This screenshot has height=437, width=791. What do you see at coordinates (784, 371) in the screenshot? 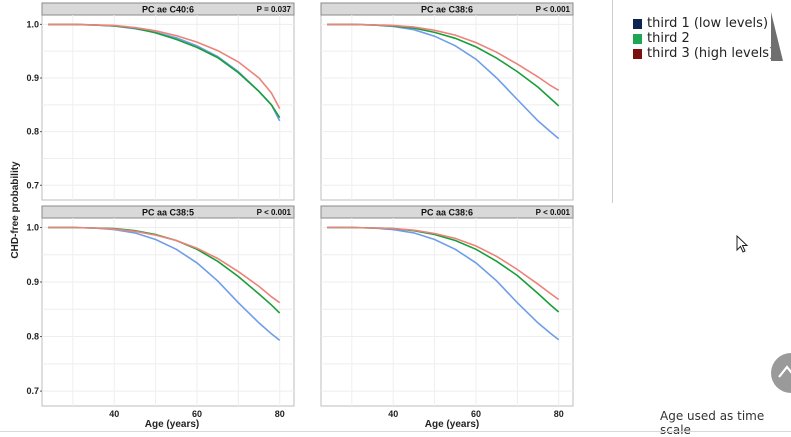
I see `chevron-up-icon` at bounding box center [784, 371].